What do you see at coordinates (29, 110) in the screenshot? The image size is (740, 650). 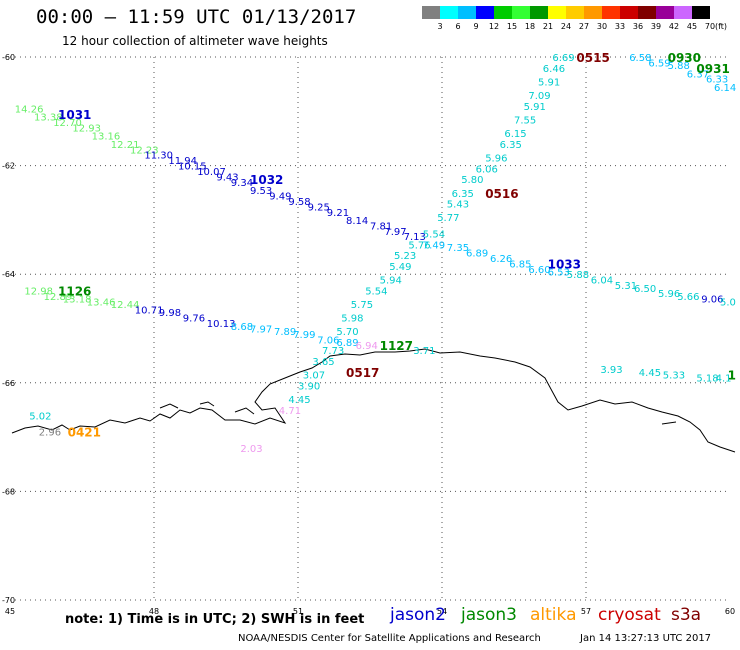 I see `wave-height-label: 14.26` at bounding box center [29, 110].